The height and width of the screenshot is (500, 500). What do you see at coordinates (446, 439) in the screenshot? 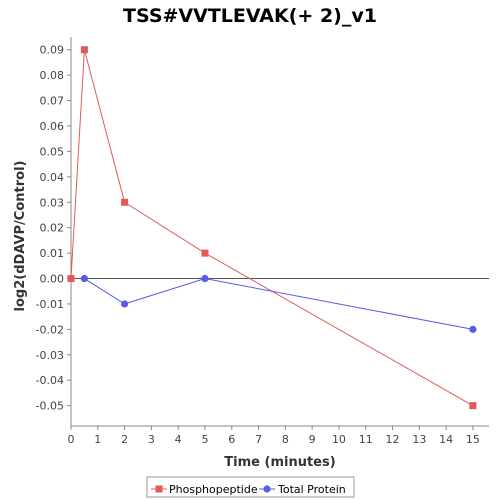
I see `x-tick-label: 14` at bounding box center [446, 439].